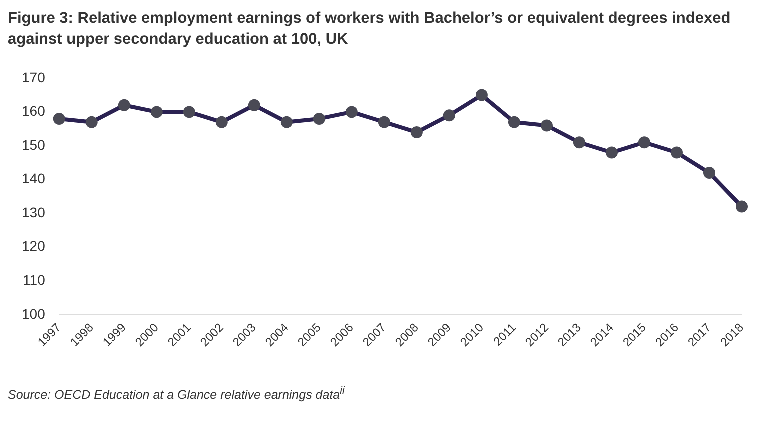  I want to click on y-tick-label: 160, so click(34, 111).